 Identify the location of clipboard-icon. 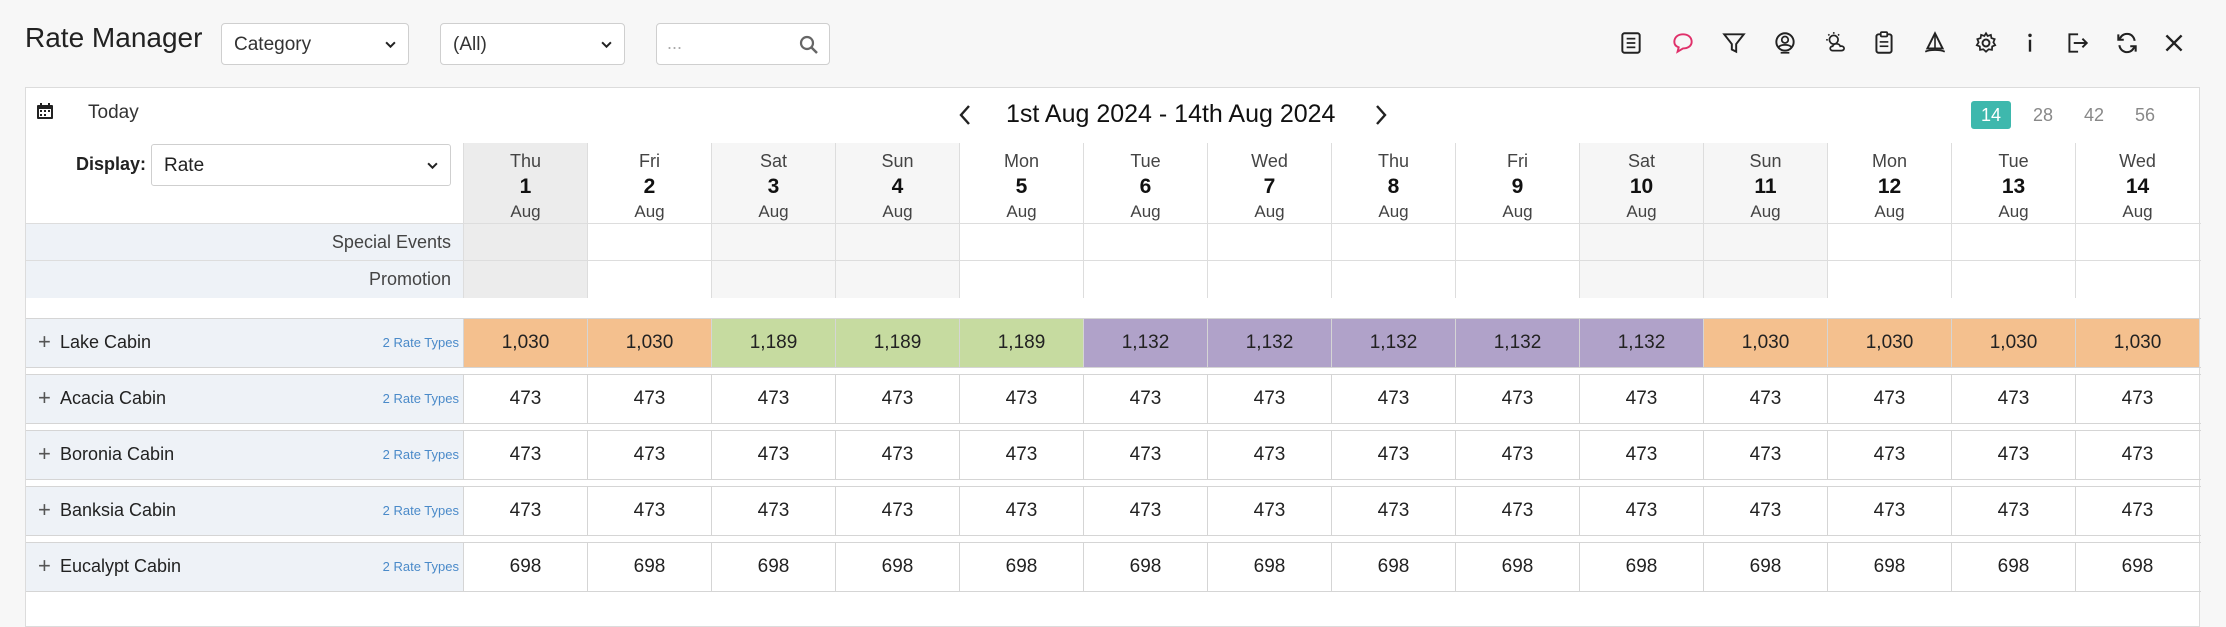
(1884, 43).